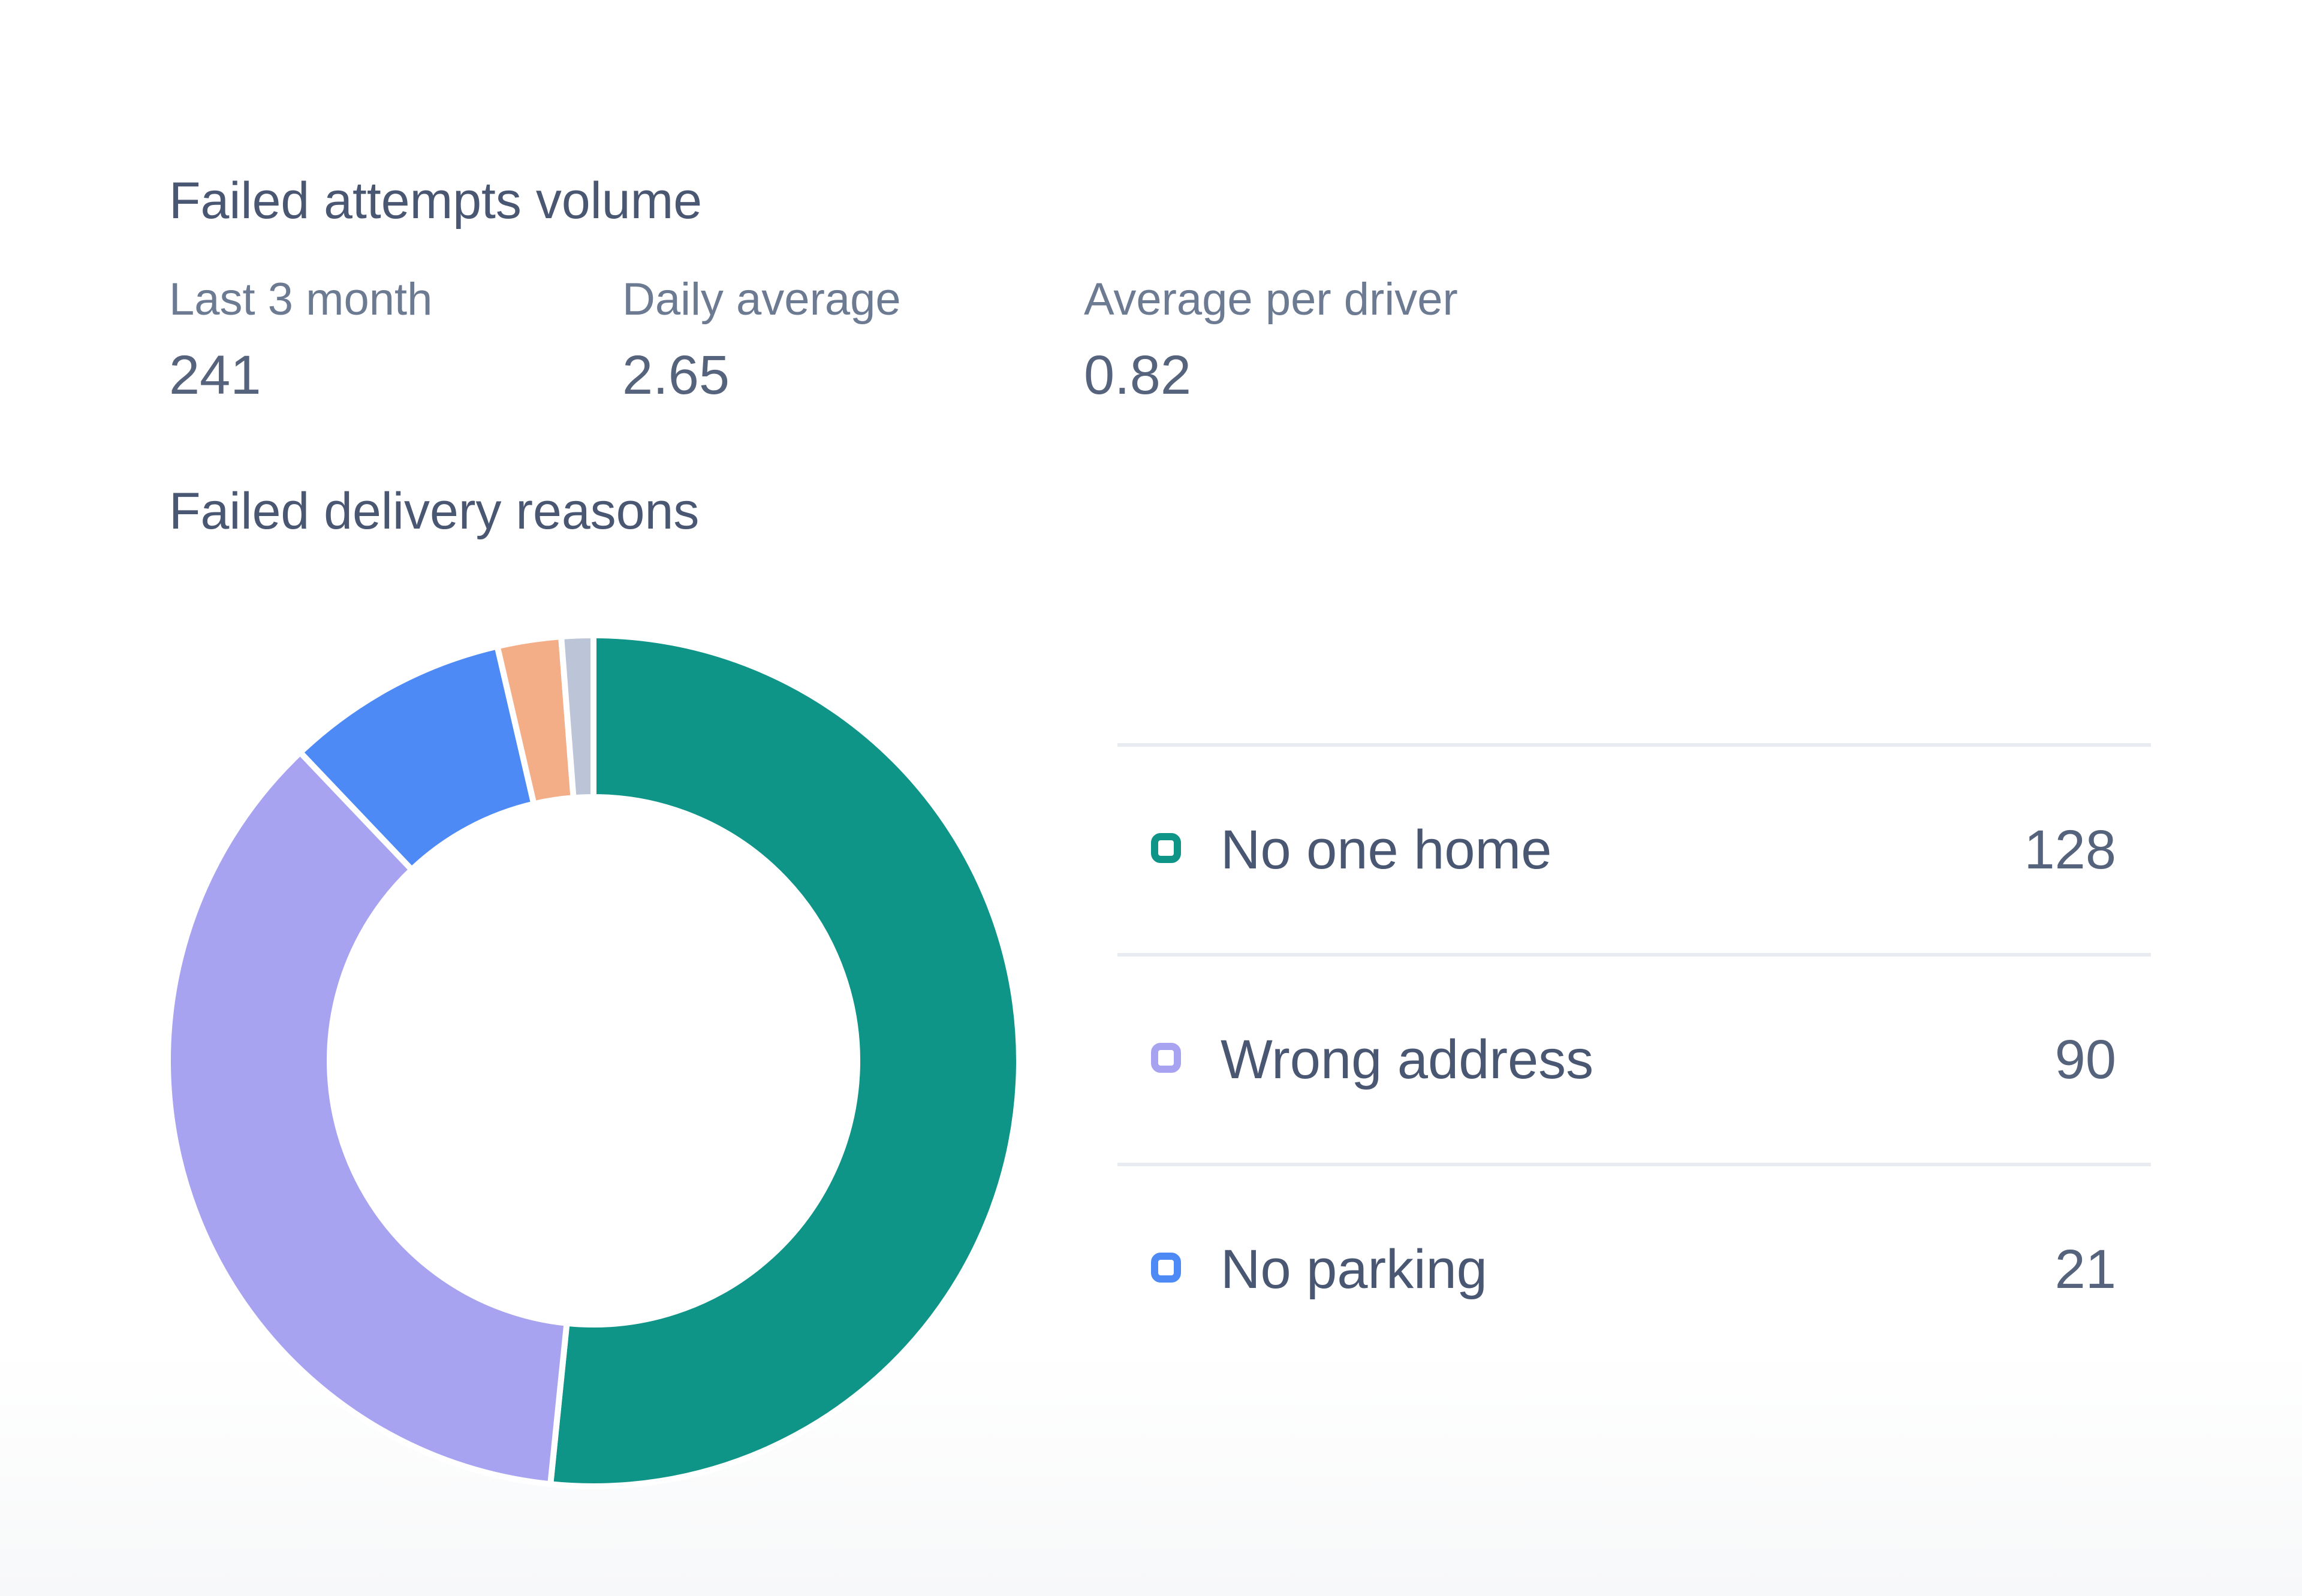  Describe the element at coordinates (1634, 1269) in the screenshot. I see `legend-item-no-parking: No parking 21` at that location.